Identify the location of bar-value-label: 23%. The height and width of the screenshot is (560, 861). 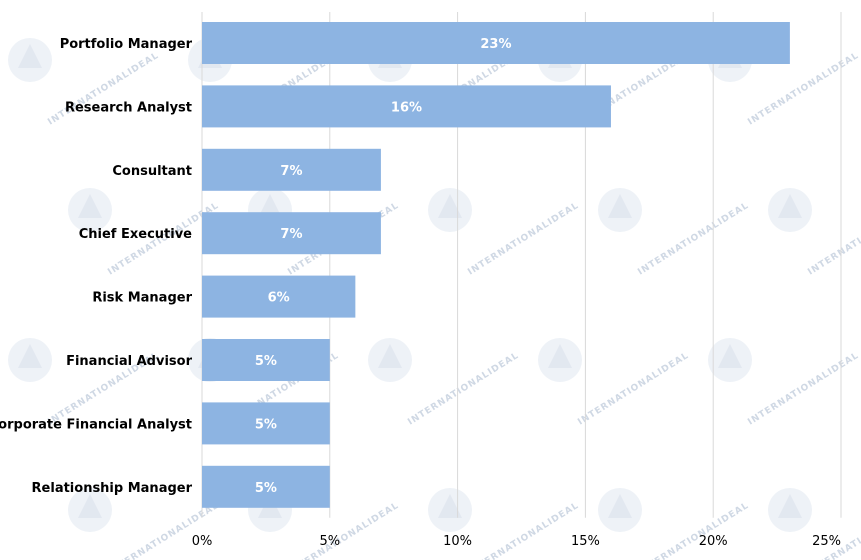
(495, 44).